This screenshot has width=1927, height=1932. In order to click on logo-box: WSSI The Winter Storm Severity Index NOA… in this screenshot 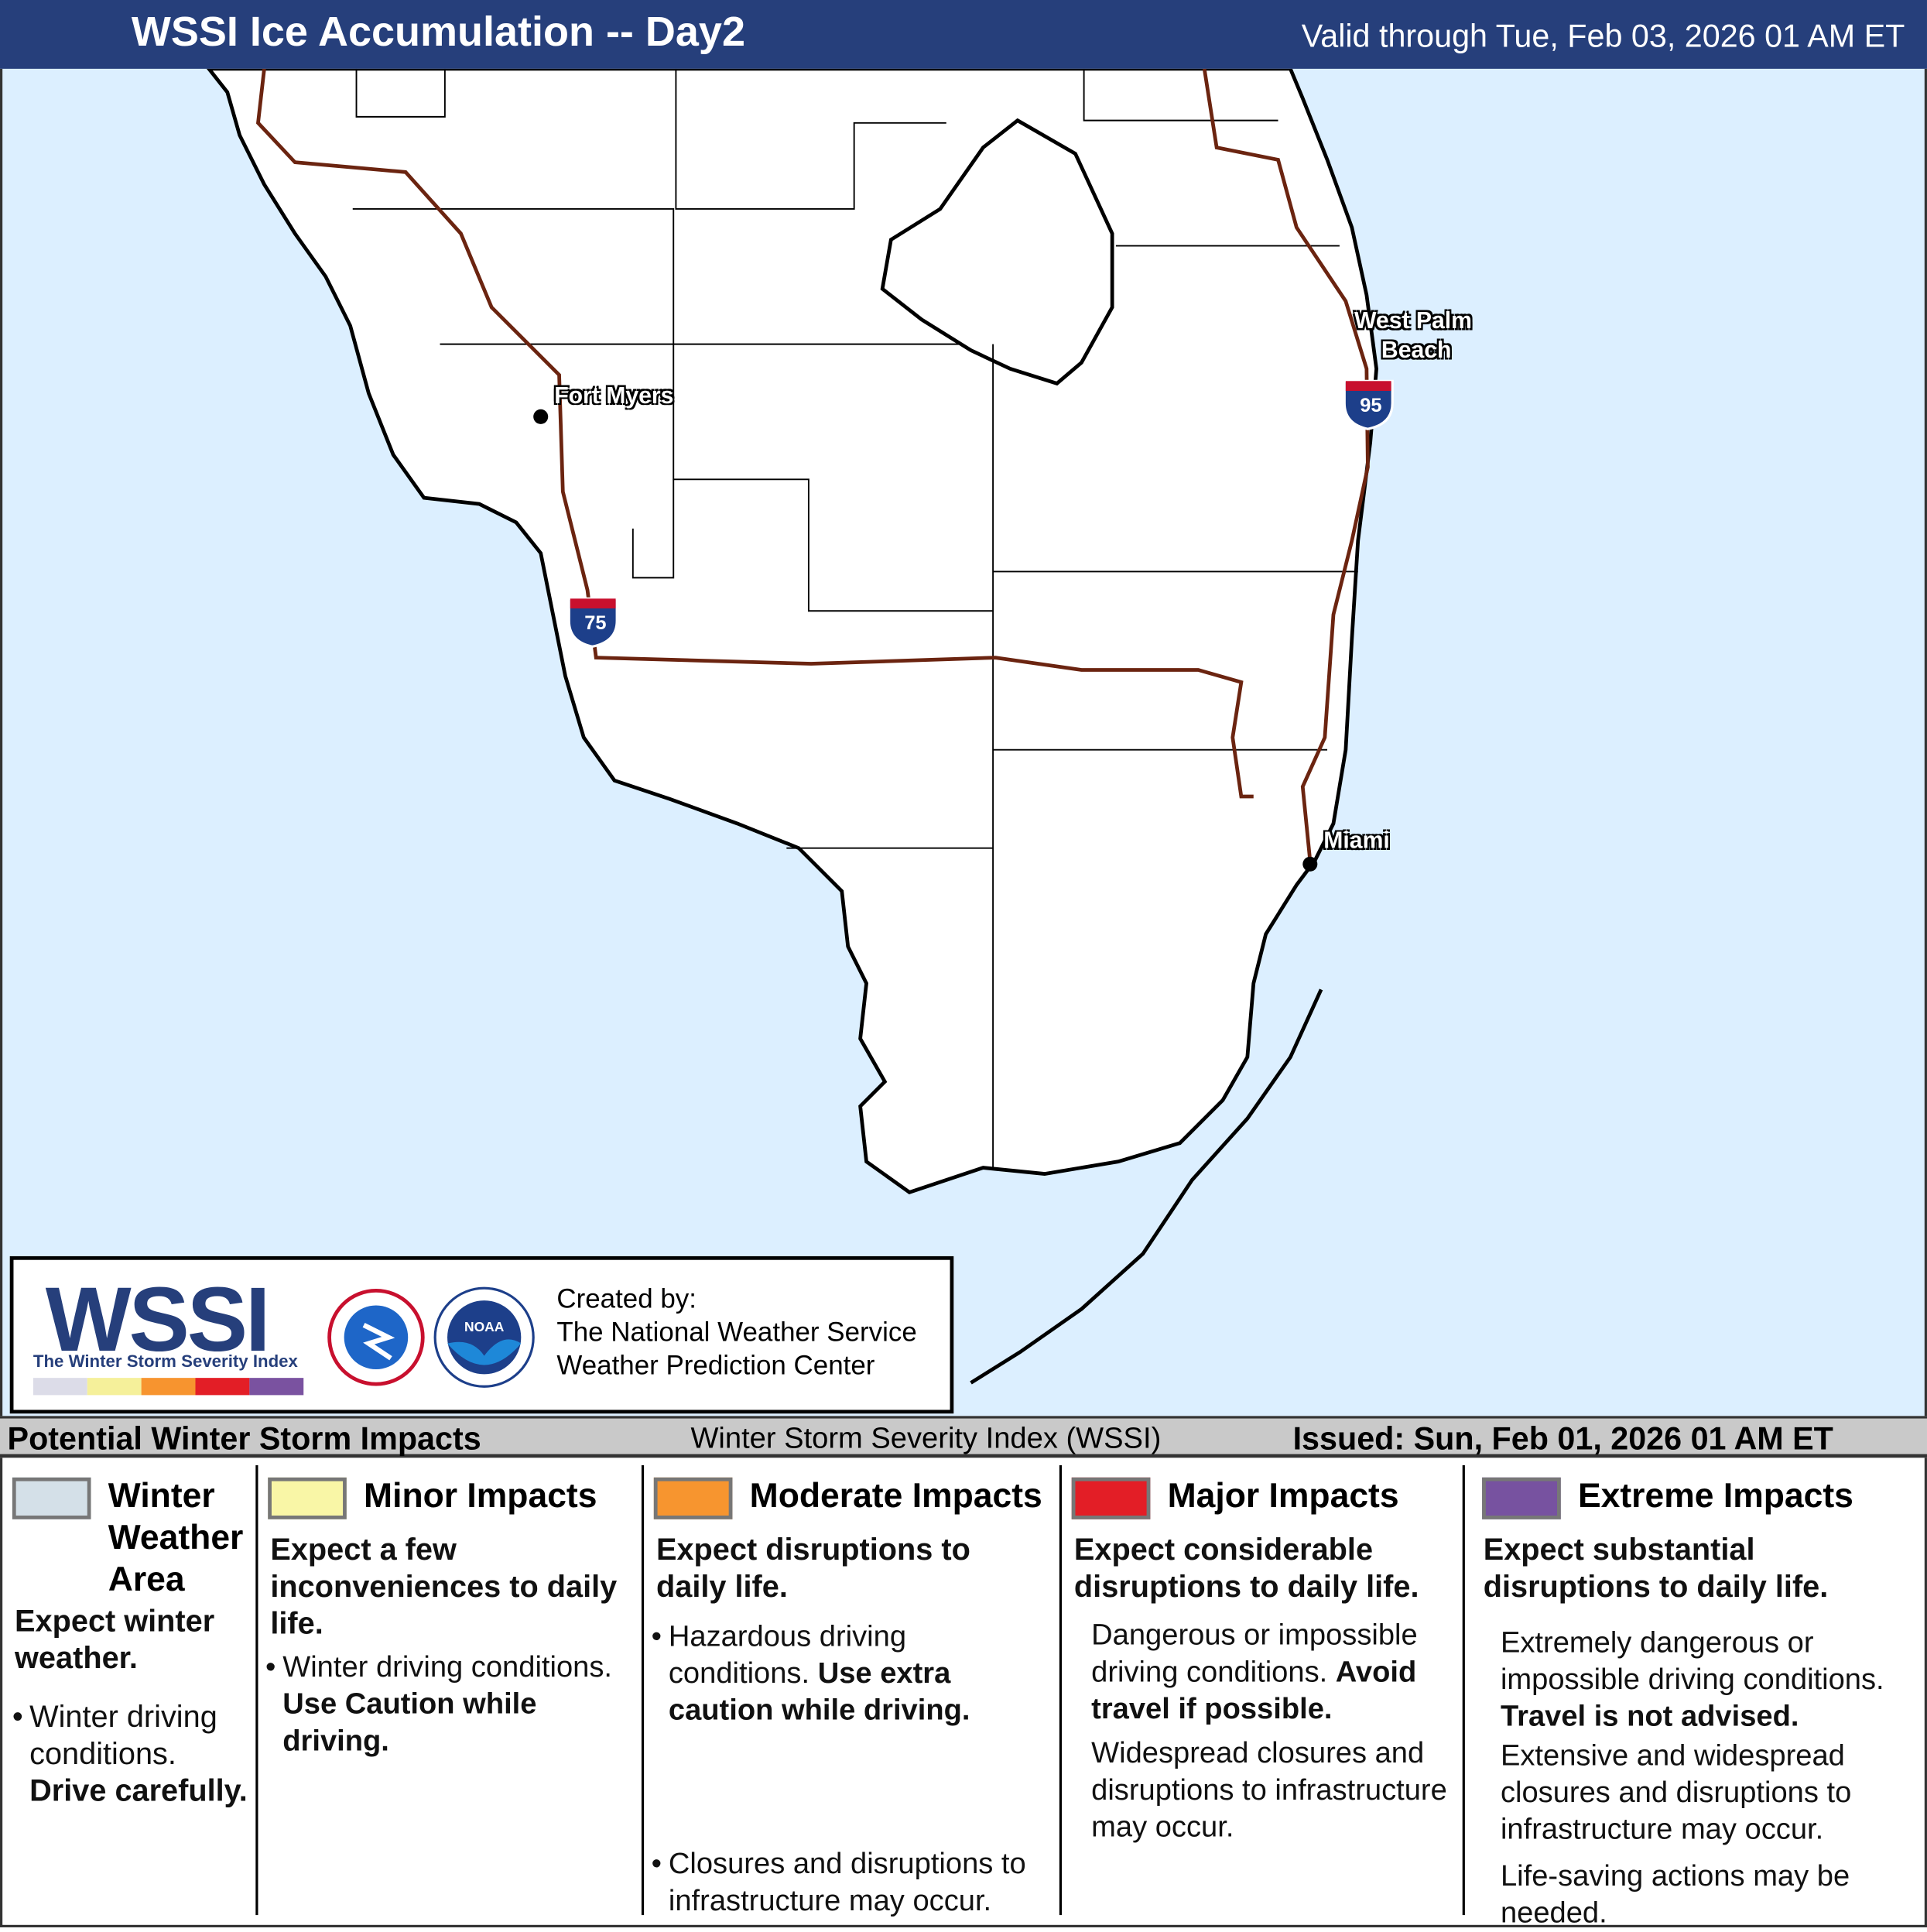, I will do `click(481, 1334)`.